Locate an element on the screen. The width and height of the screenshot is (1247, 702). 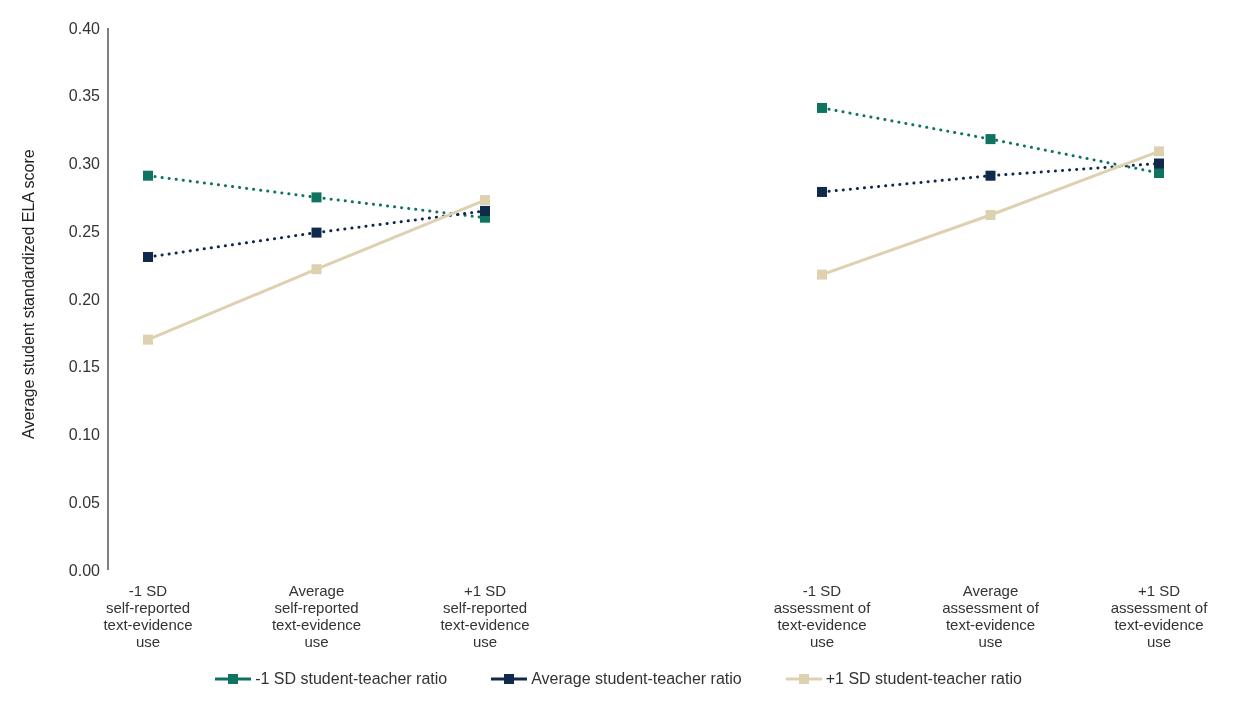
y-tick-label: 0.20 is located at coordinates (84, 299).